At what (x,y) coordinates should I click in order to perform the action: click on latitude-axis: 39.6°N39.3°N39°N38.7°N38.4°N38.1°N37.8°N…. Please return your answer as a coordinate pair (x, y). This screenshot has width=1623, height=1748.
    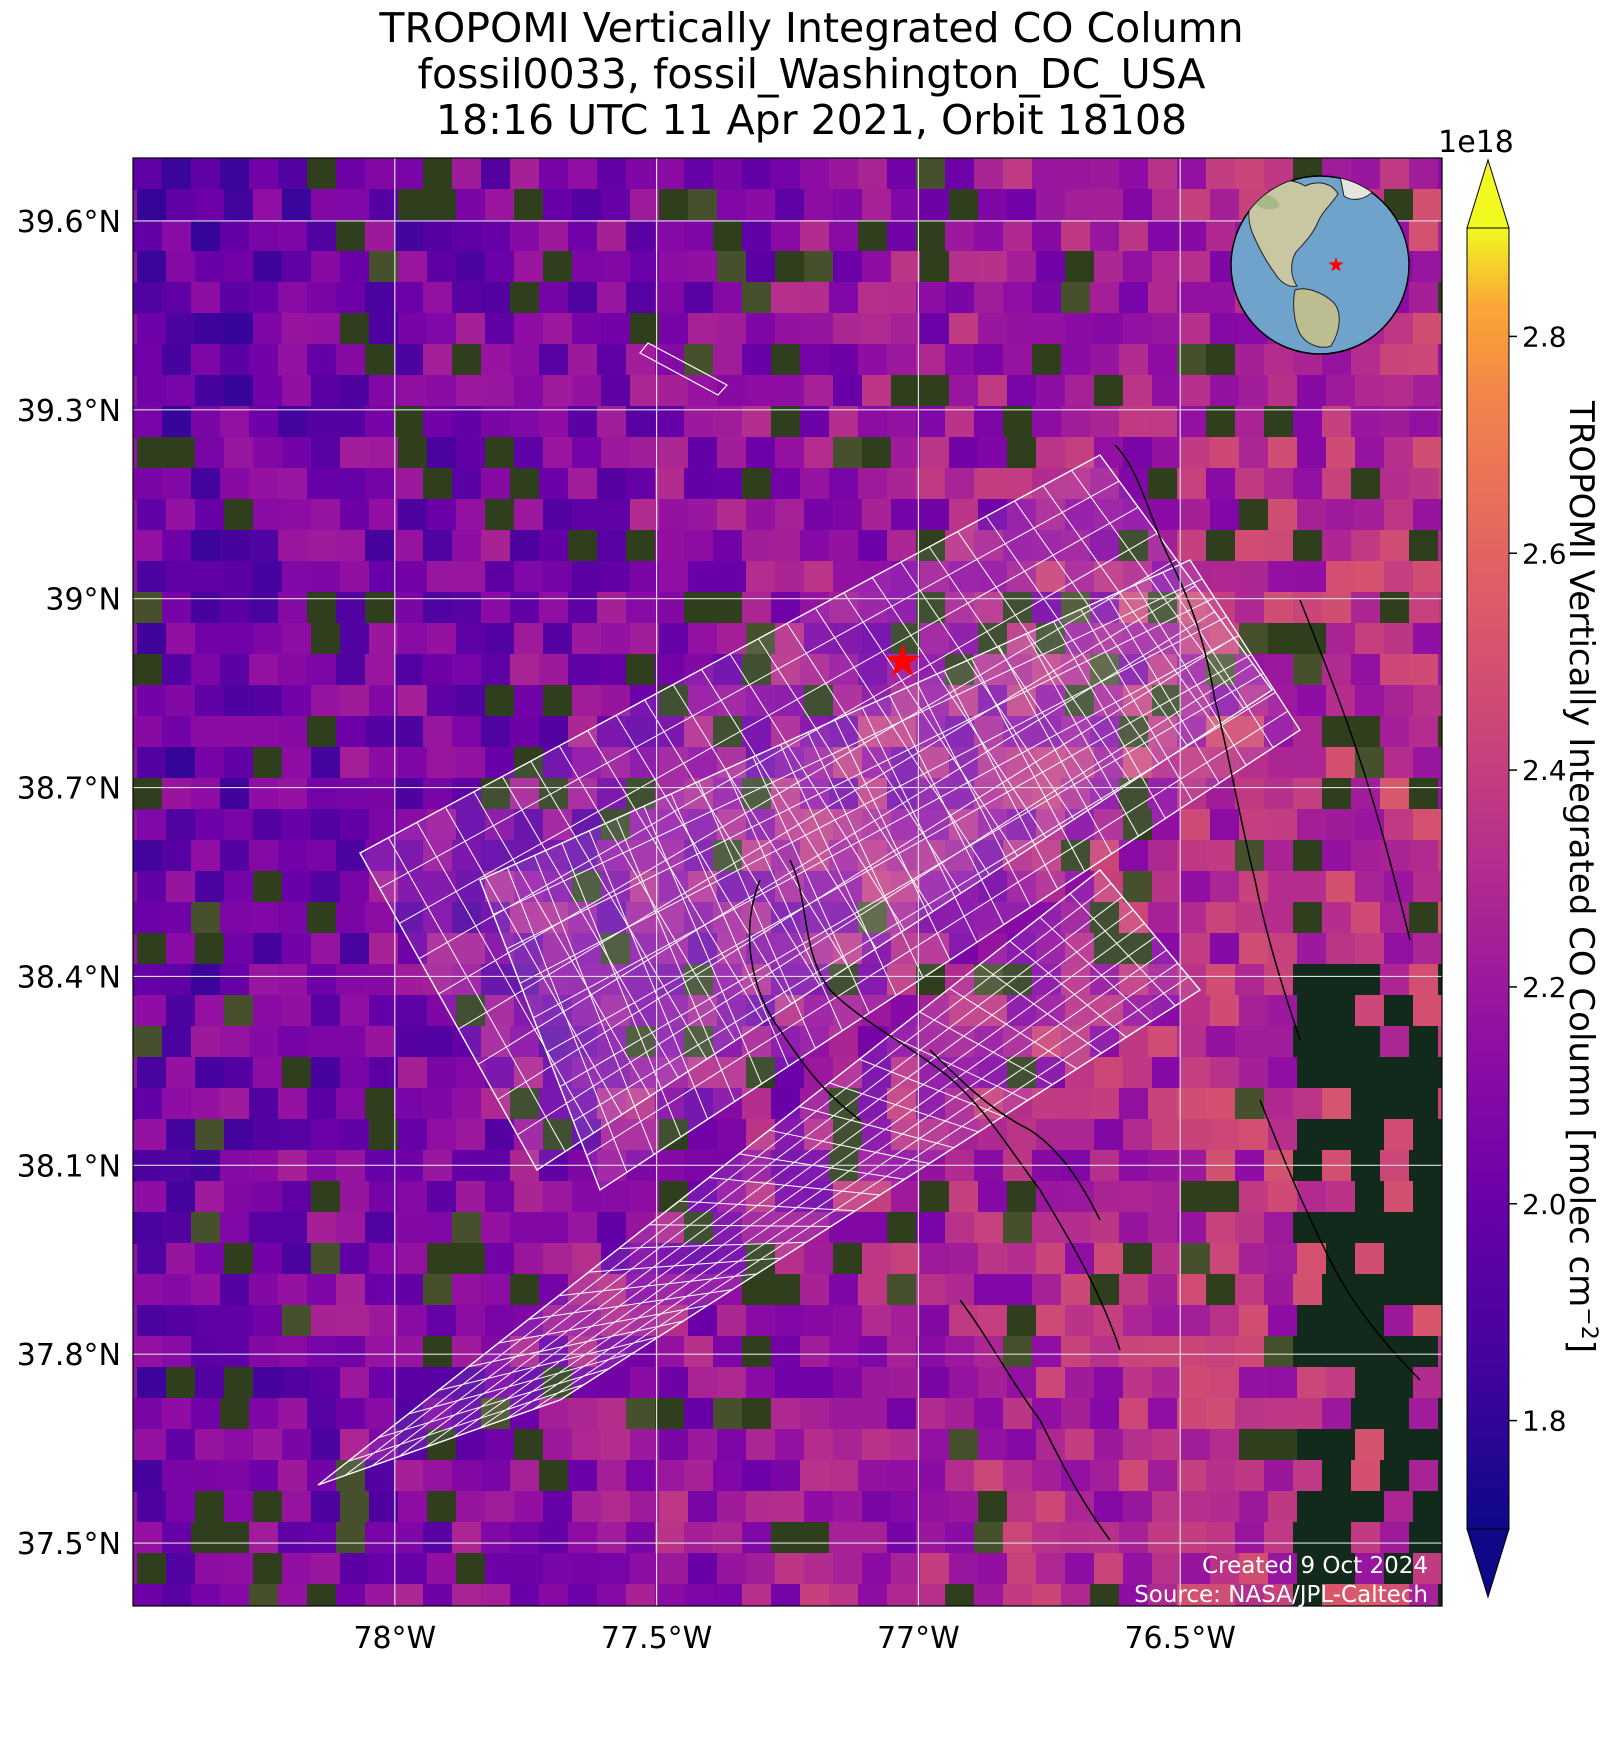
    Looking at the image, I should click on (69, 883).